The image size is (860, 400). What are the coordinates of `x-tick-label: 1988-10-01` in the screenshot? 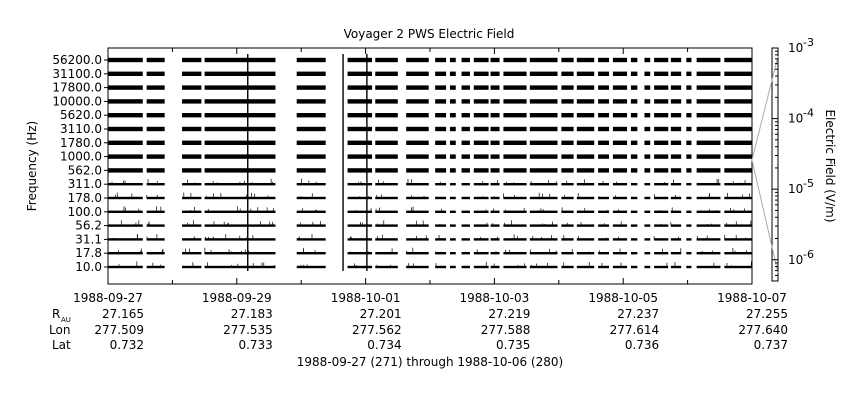 It's located at (366, 298).